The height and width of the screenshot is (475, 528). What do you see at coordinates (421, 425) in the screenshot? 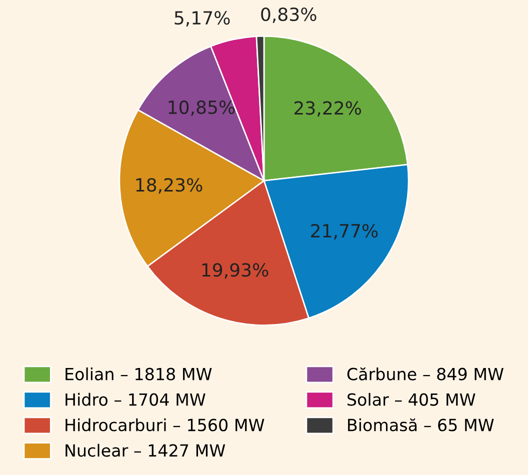
I see `legend-label: Biomasă – 65 MW` at bounding box center [421, 425].